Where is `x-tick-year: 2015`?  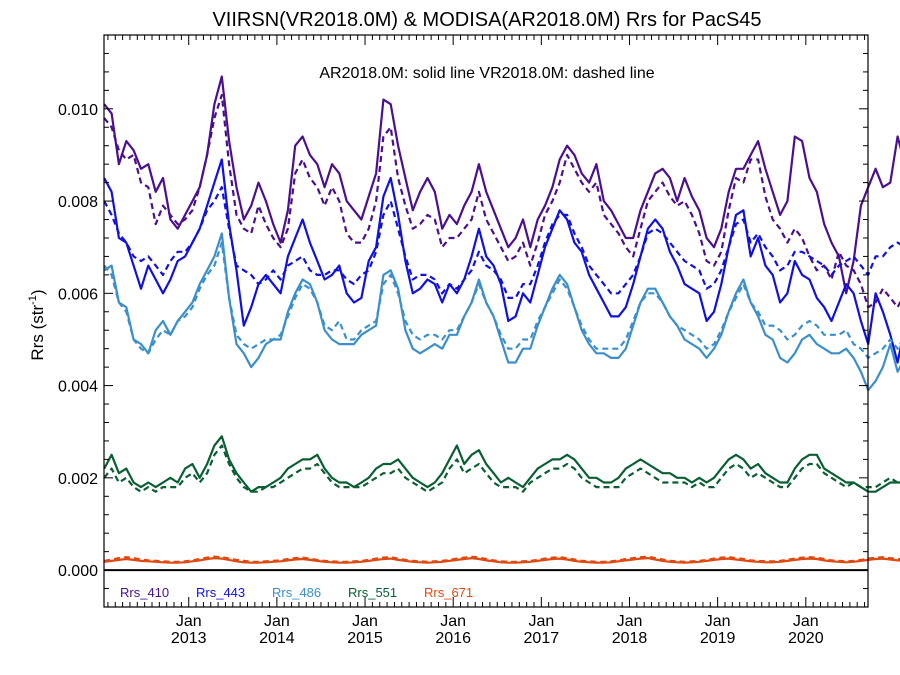
x-tick-year: 2015 is located at coordinates (365, 638).